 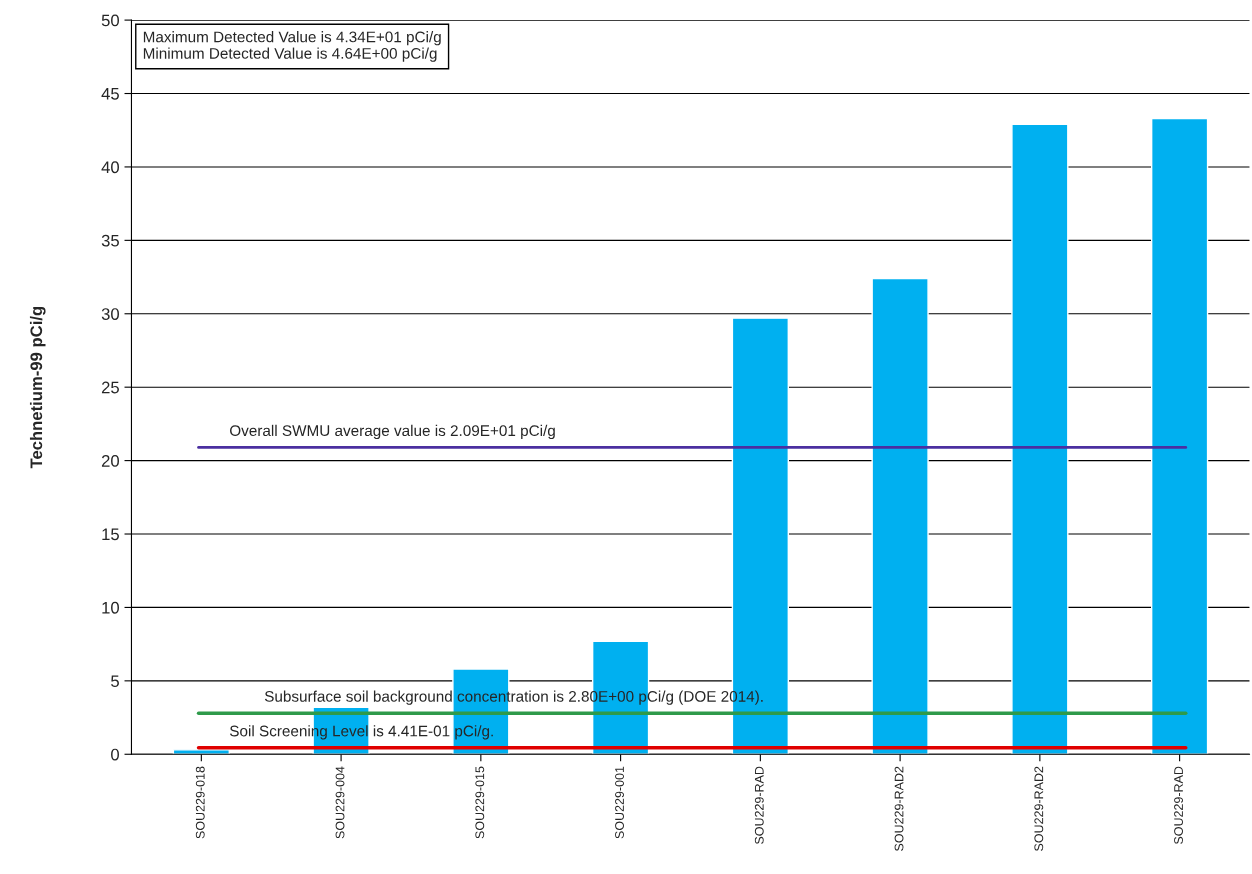 What do you see at coordinates (110, 607) in the screenshot?
I see `y-tick-label: 10` at bounding box center [110, 607].